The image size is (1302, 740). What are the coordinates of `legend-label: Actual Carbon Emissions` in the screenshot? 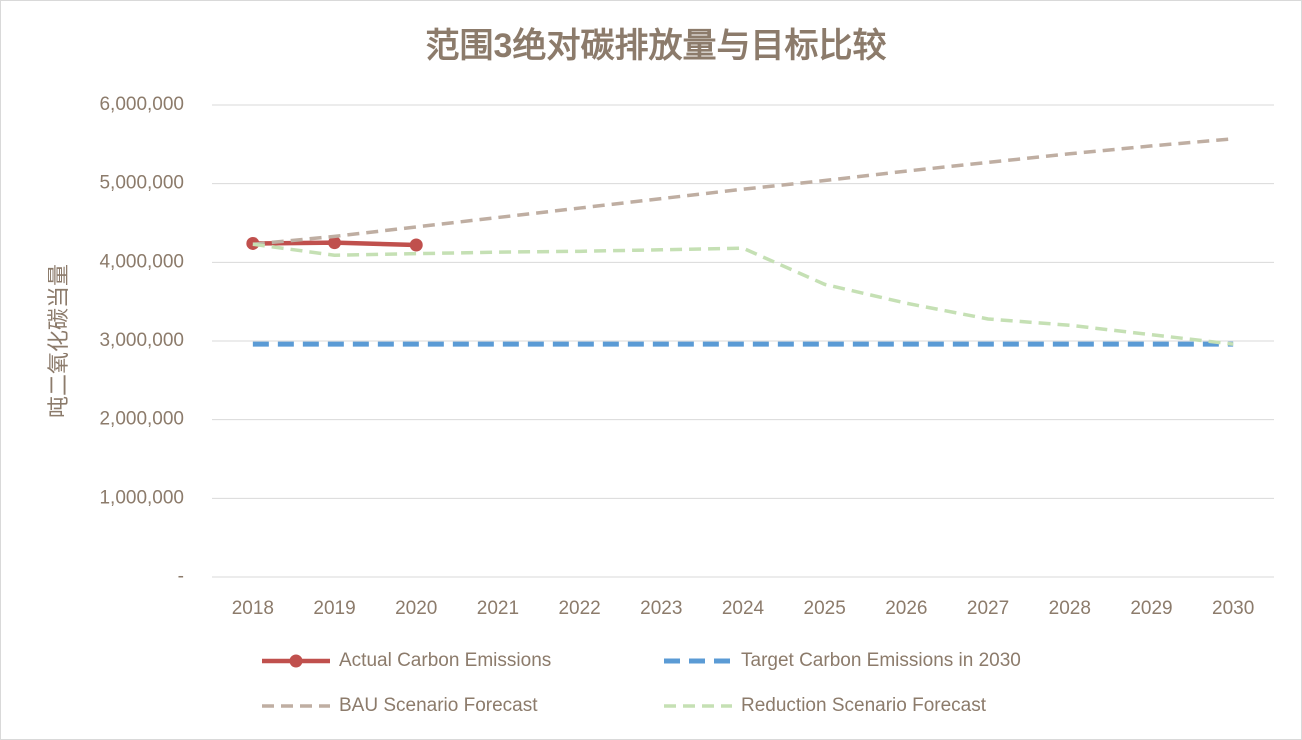 It's located at (445, 660).